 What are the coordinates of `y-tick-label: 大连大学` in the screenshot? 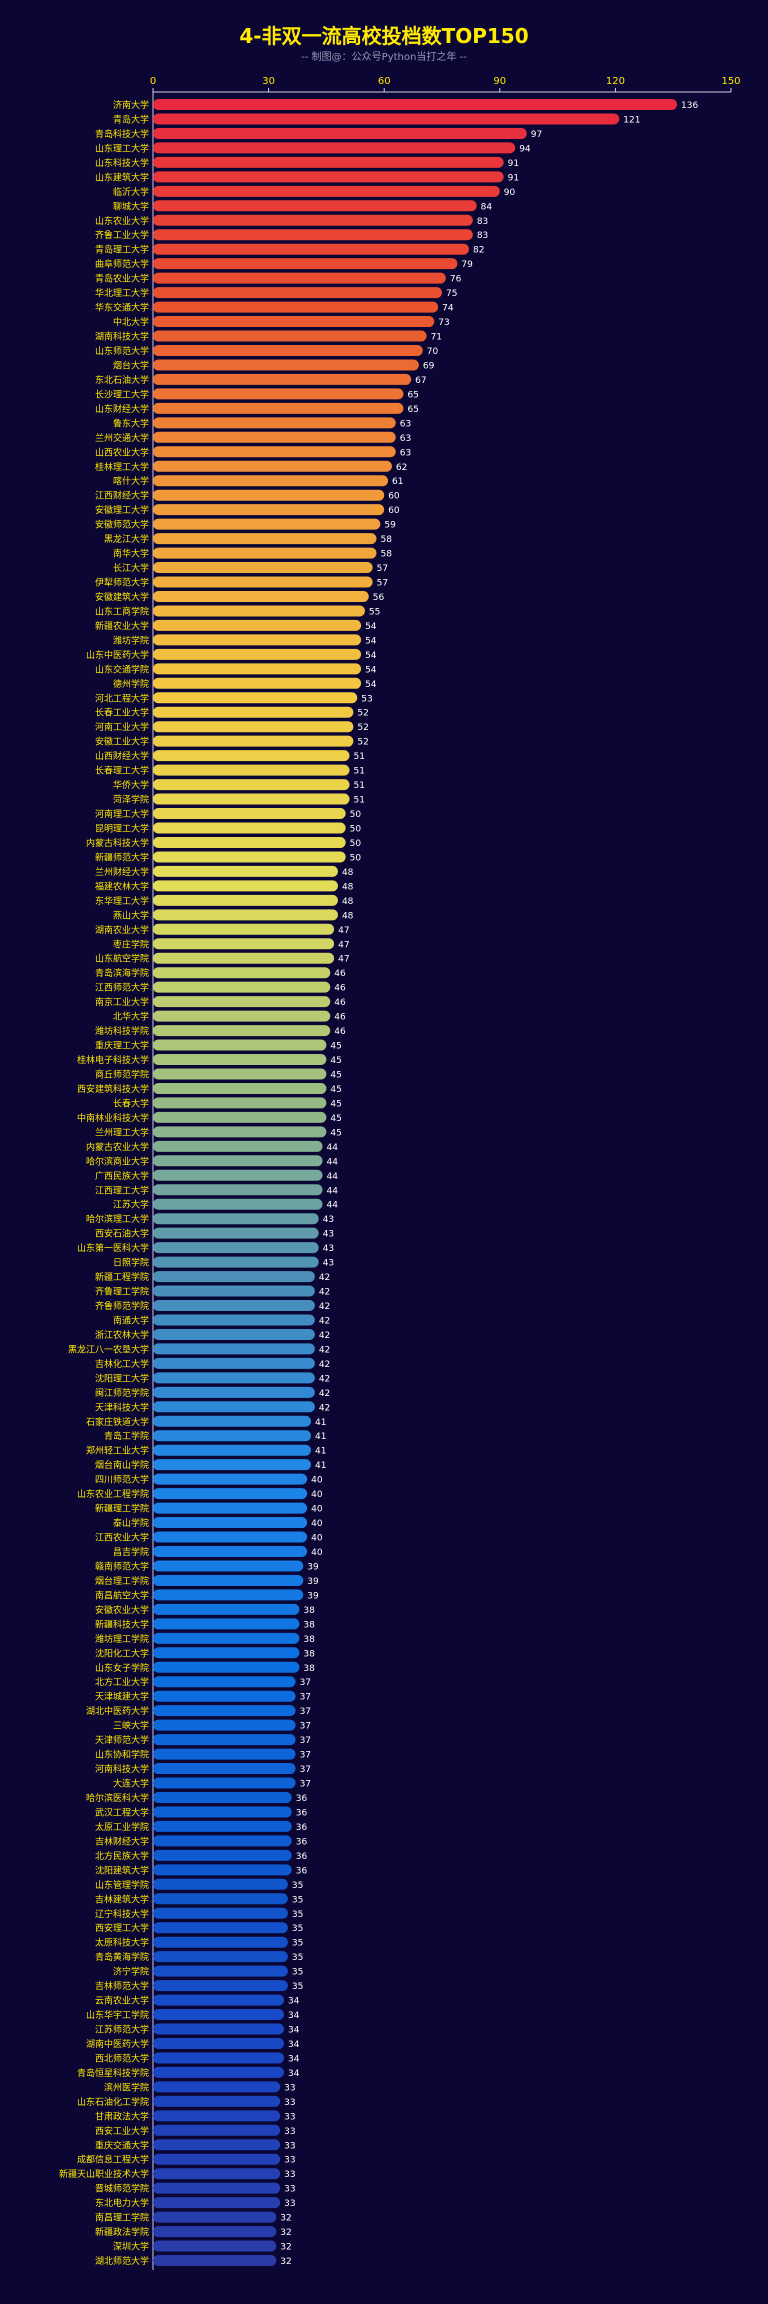 It's located at (131, 1784).